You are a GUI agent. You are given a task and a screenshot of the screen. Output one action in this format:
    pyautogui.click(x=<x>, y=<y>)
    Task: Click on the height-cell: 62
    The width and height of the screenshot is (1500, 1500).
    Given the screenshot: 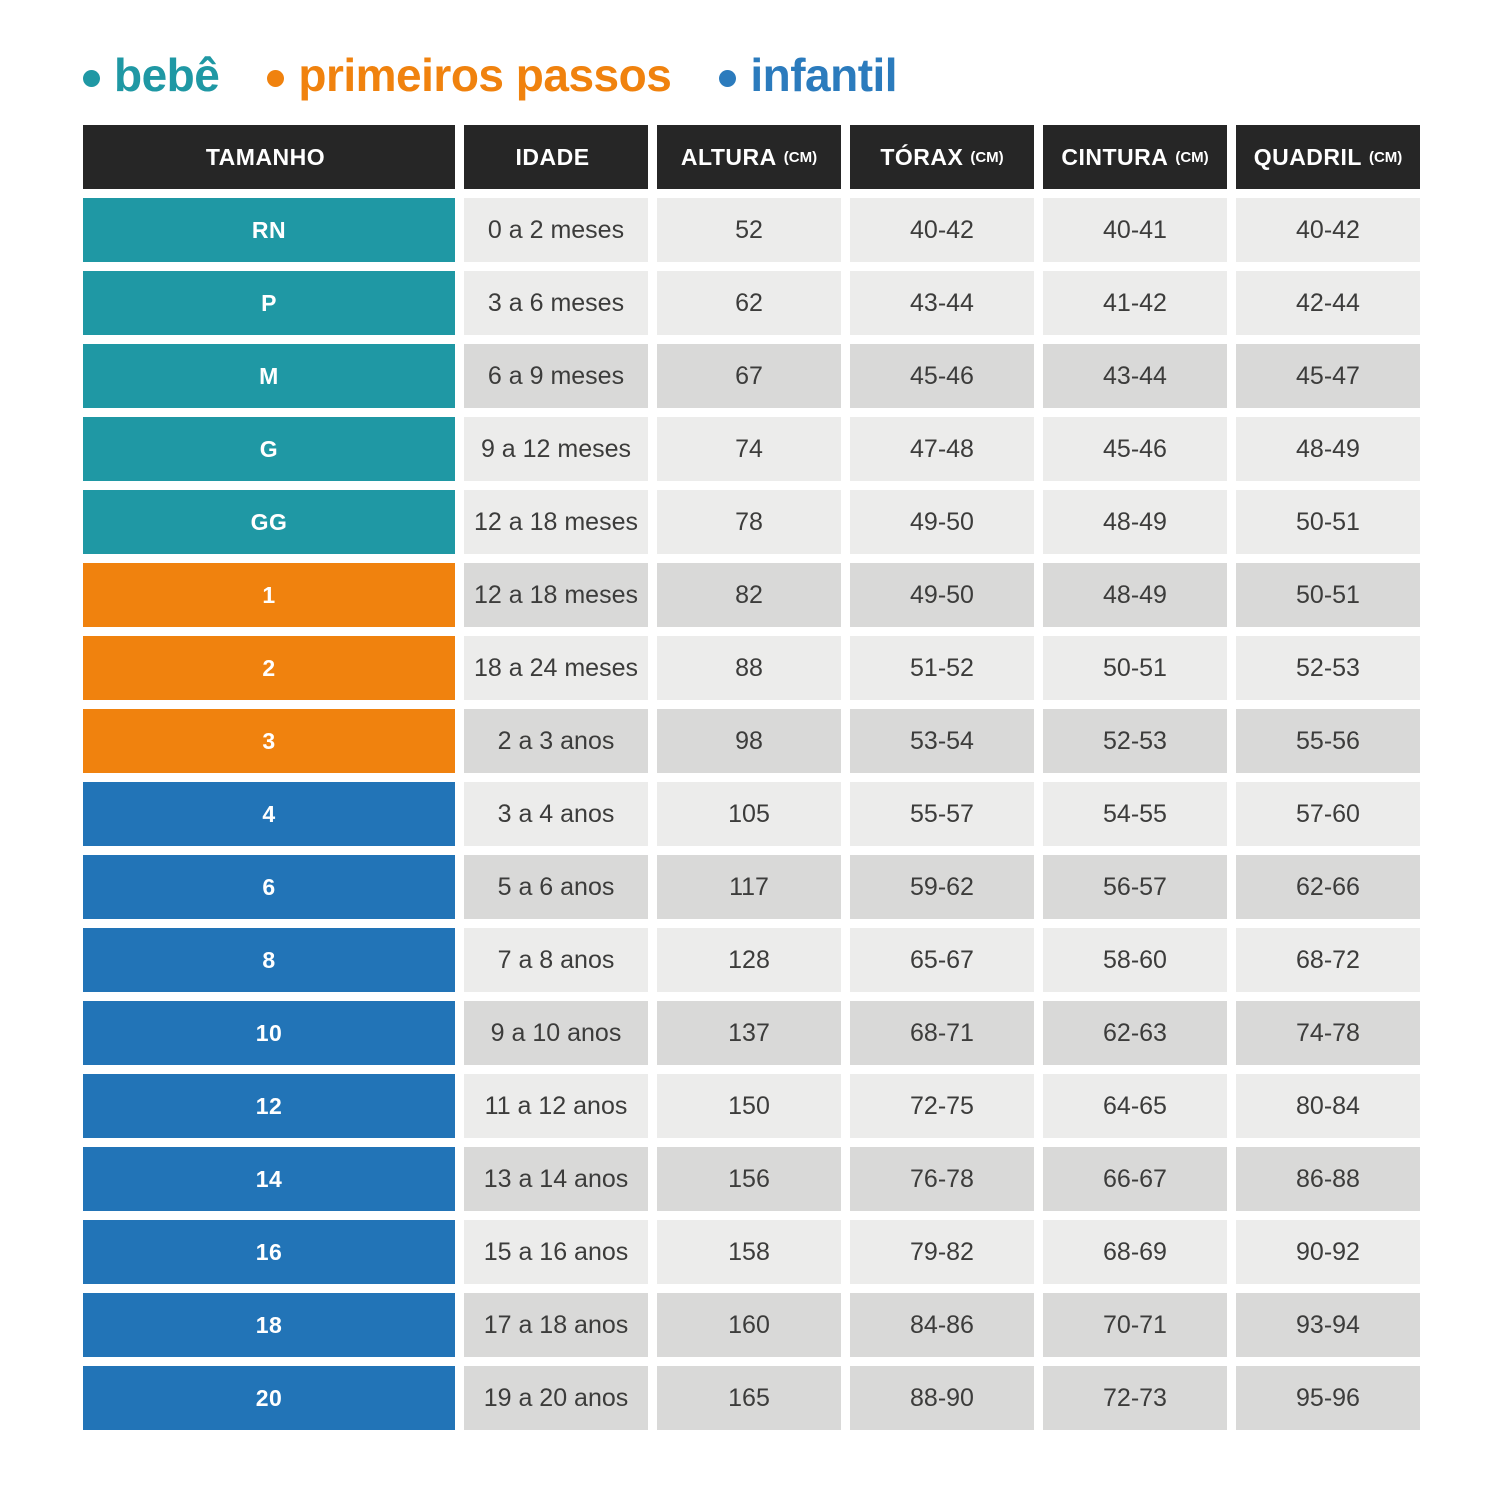 What is the action you would take?
    pyautogui.click(x=749, y=303)
    